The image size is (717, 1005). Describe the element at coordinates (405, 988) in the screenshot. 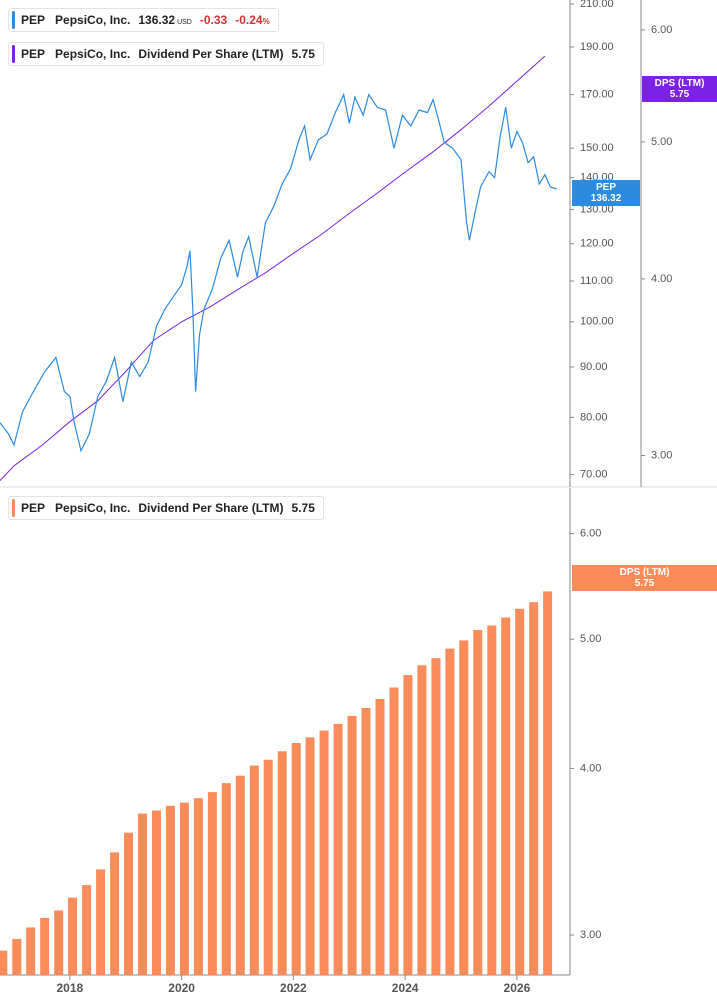

I see `x-tick-label: 2024` at that location.